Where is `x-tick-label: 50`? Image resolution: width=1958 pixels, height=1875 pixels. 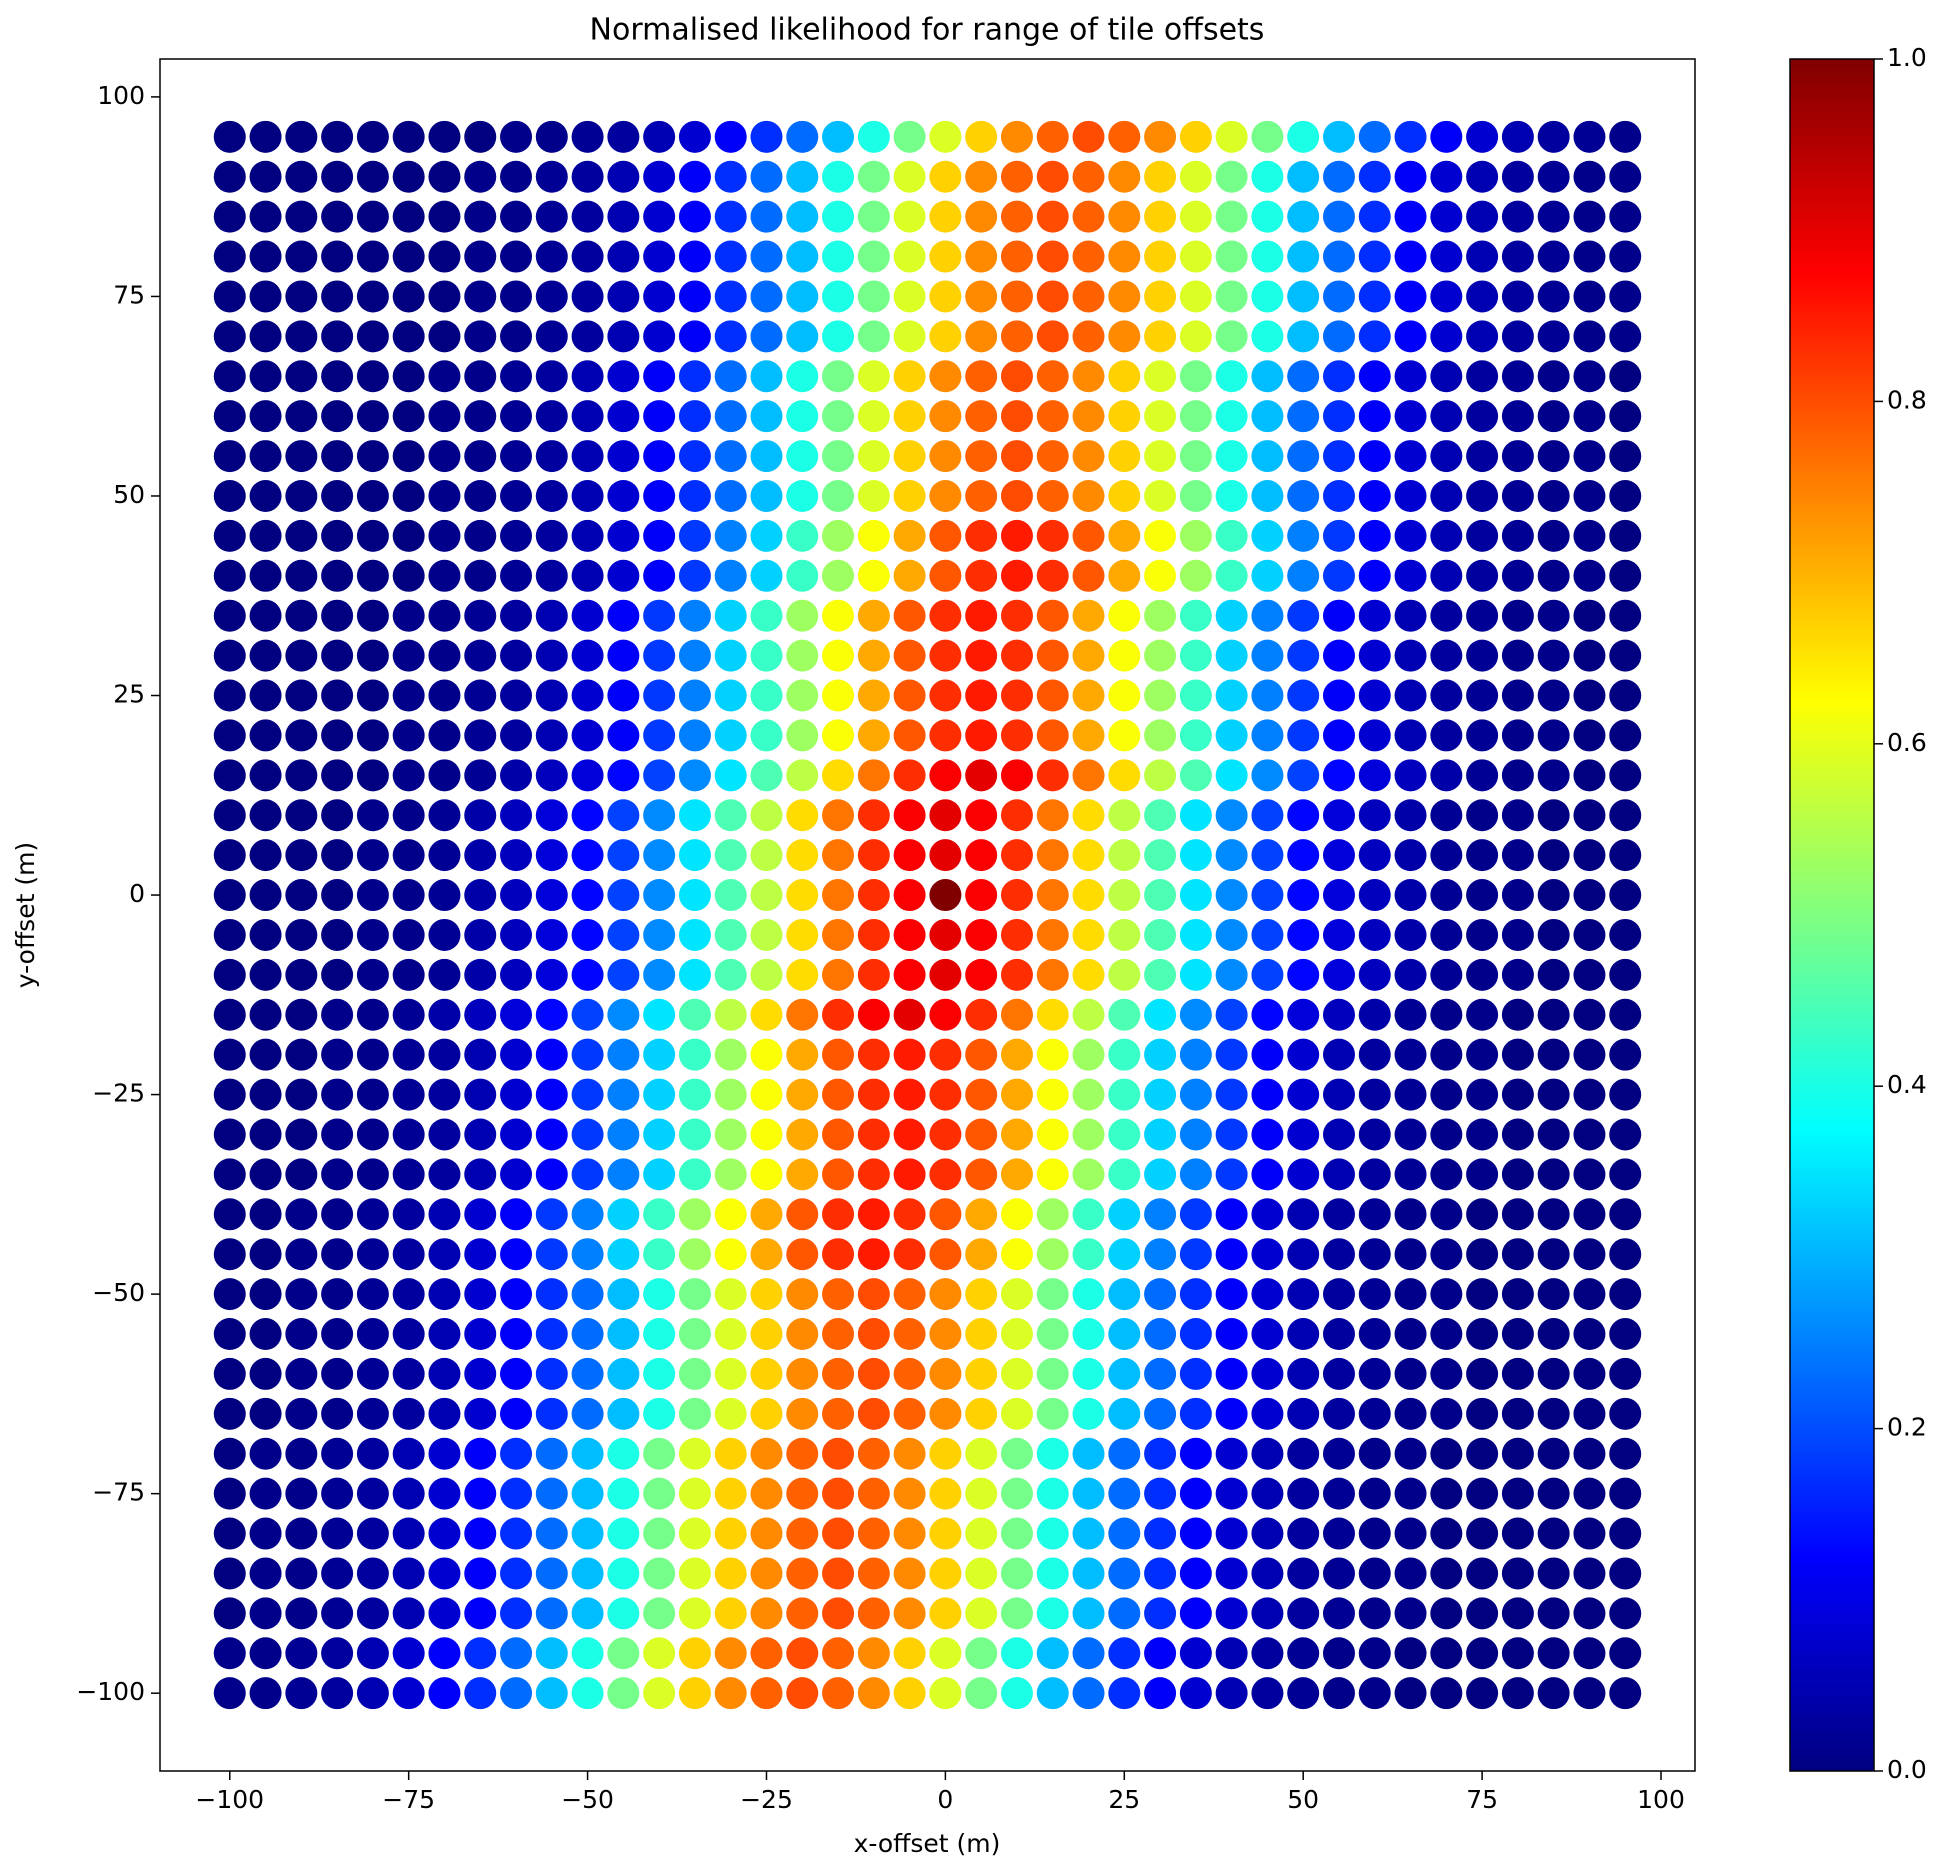 x-tick-label: 50 is located at coordinates (1303, 1799).